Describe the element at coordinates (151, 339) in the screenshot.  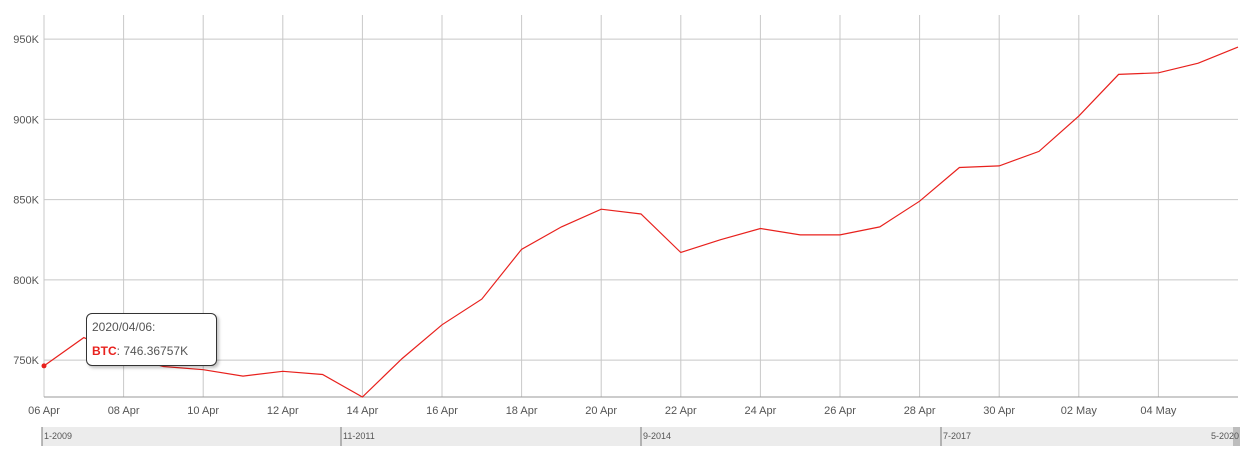
I see `data-tooltip: 2020/04/06: BTC: 746.36757K` at that location.